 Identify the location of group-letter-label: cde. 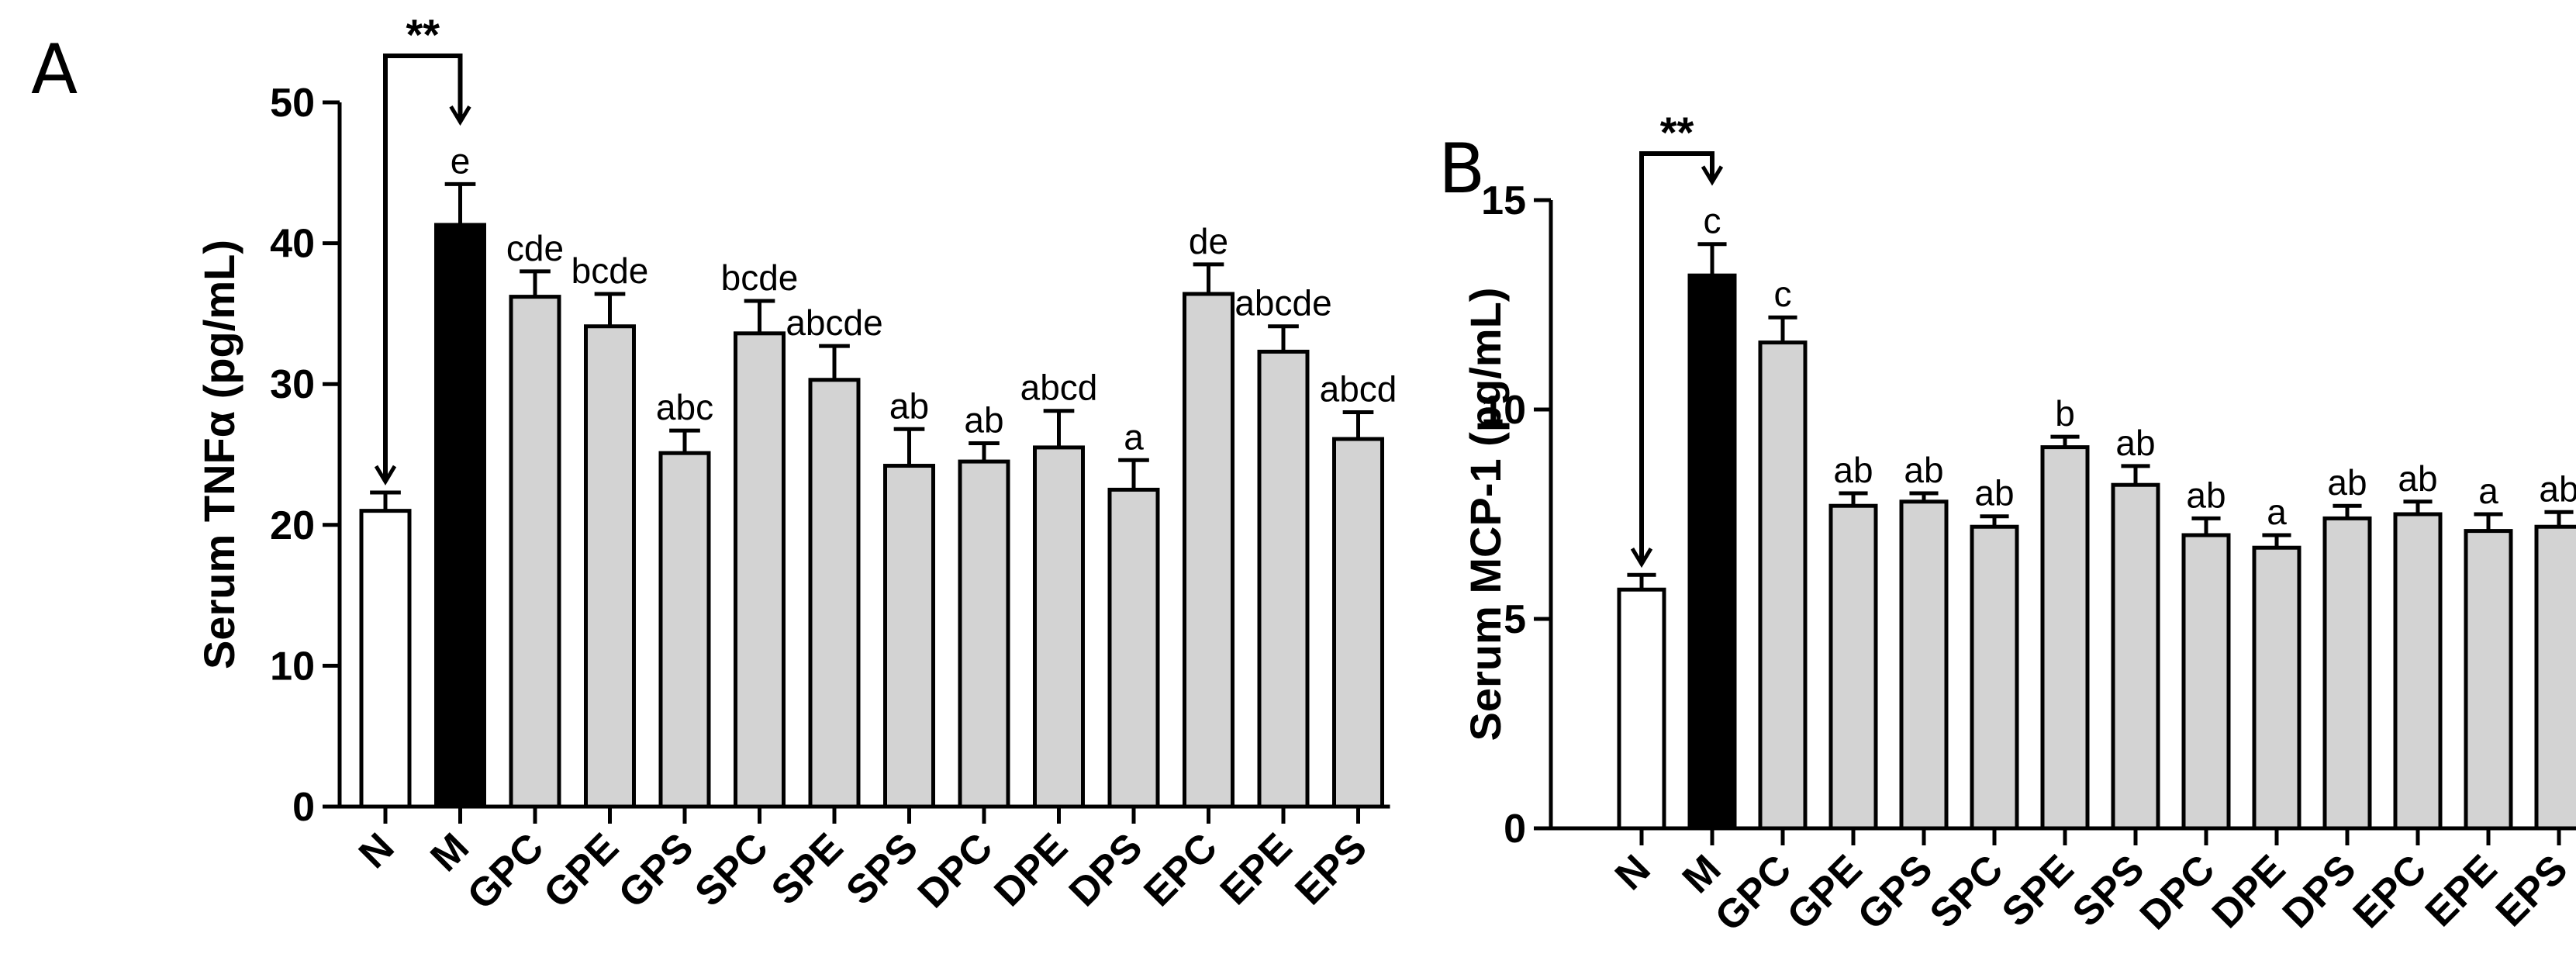
(535, 248).